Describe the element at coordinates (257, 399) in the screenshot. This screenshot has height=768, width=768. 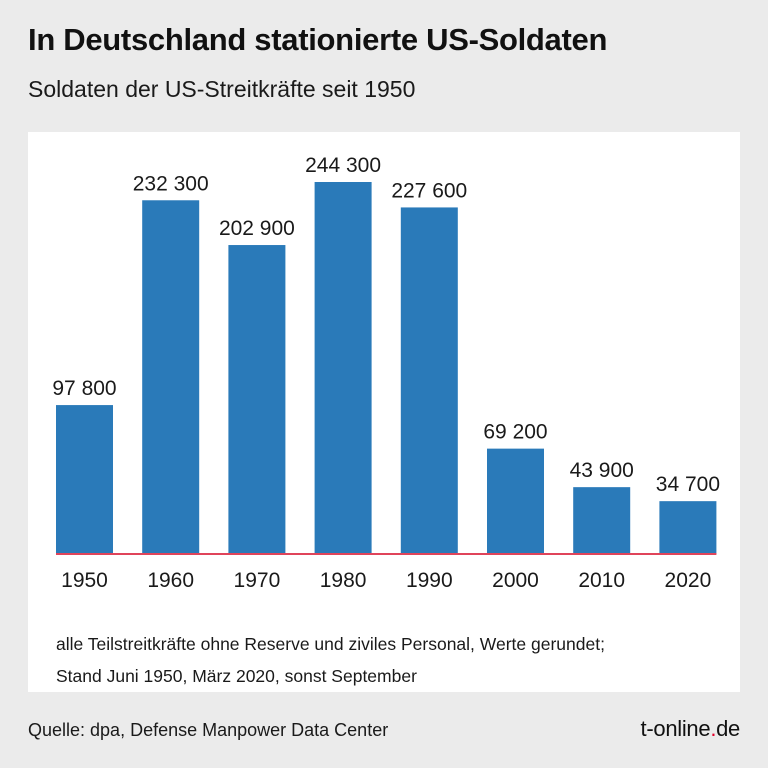
I see `bar-1970` at that location.